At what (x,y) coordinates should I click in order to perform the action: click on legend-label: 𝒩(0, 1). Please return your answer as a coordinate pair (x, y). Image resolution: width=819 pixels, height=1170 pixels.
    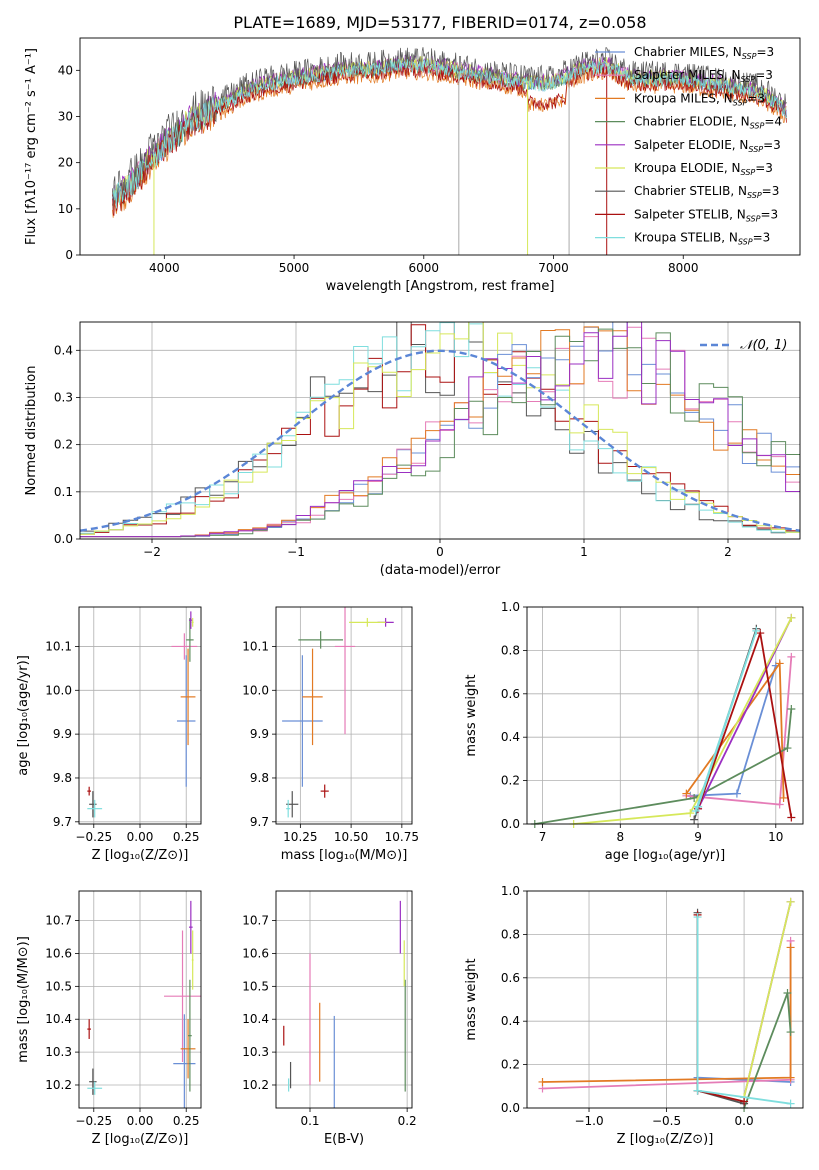
    Looking at the image, I should click on (763, 345).